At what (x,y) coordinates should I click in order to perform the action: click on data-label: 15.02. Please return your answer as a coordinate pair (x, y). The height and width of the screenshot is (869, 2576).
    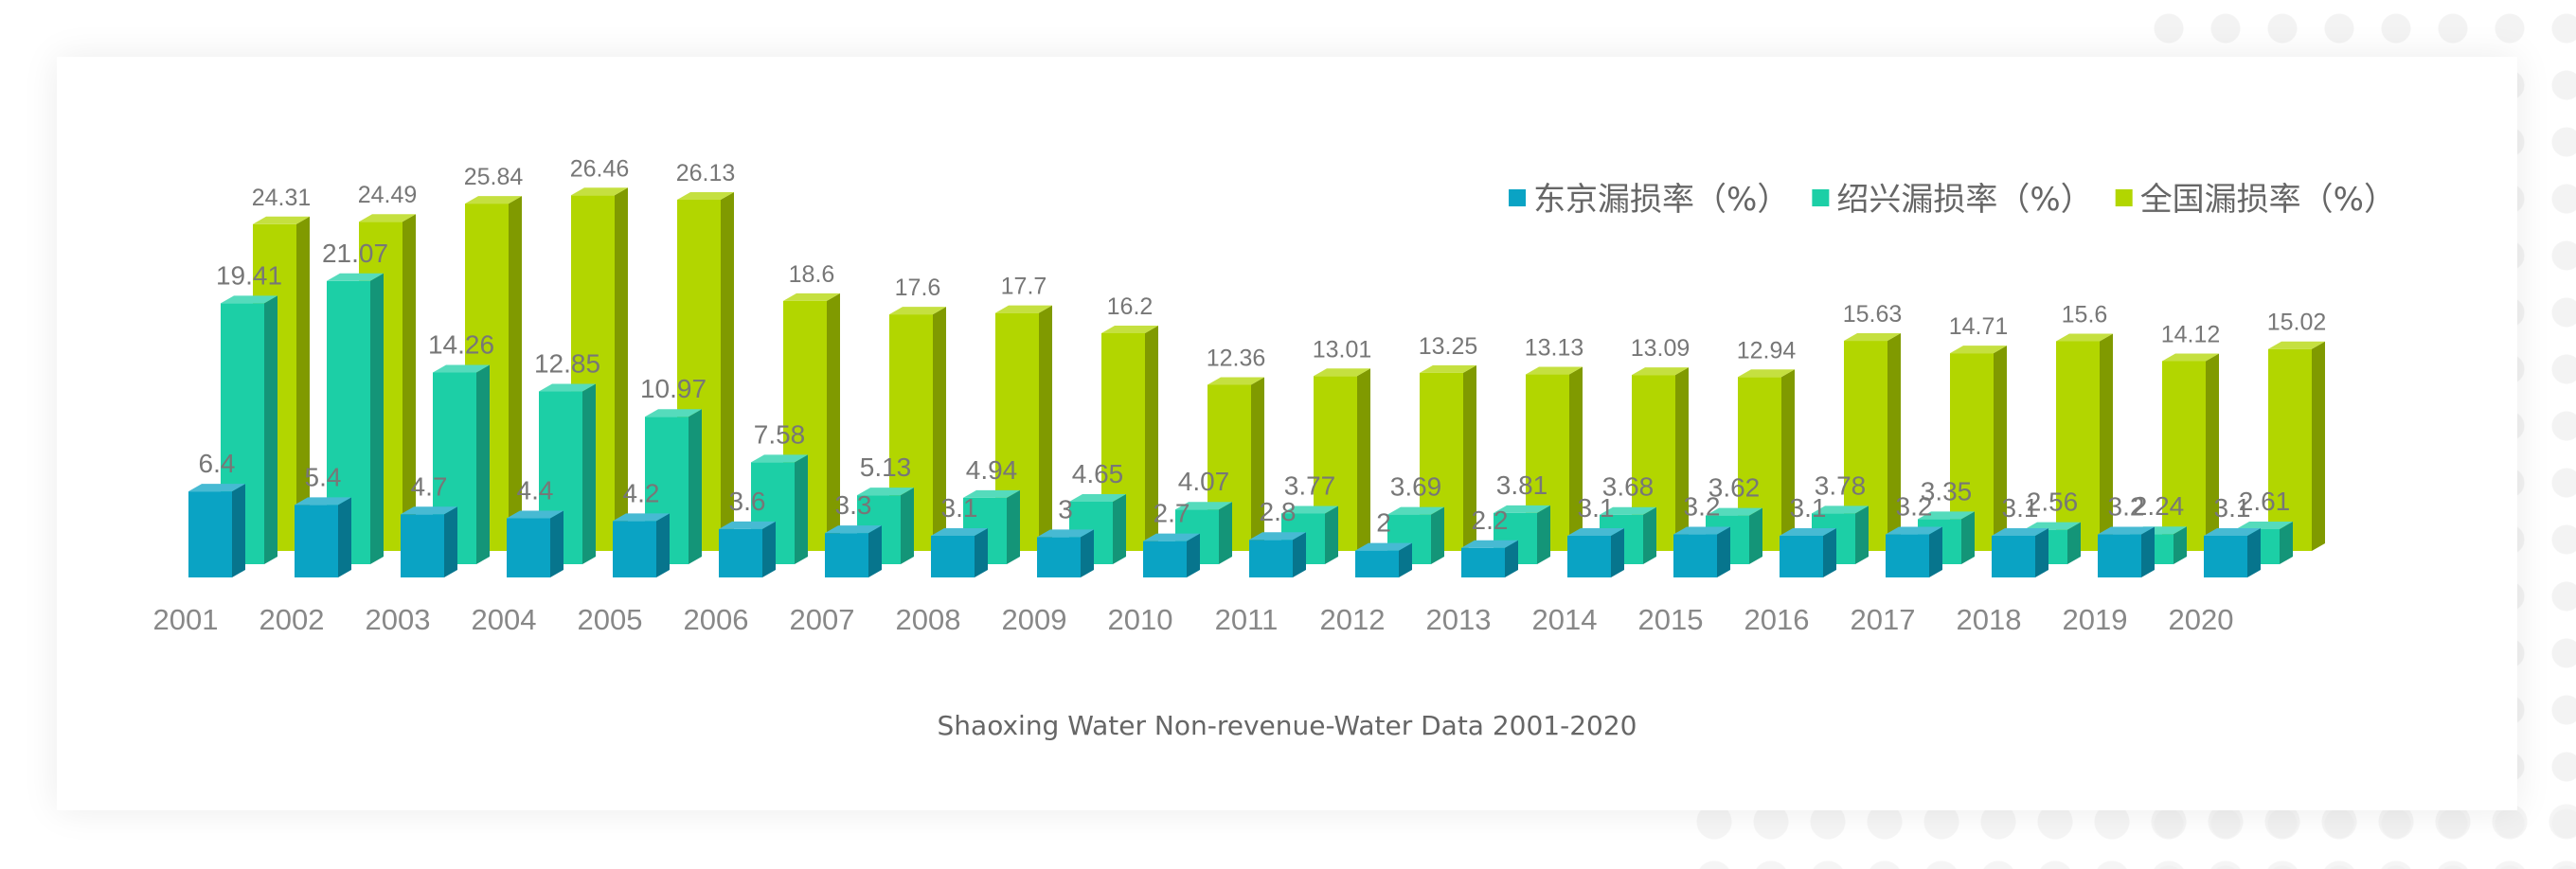
    Looking at the image, I should click on (2297, 323).